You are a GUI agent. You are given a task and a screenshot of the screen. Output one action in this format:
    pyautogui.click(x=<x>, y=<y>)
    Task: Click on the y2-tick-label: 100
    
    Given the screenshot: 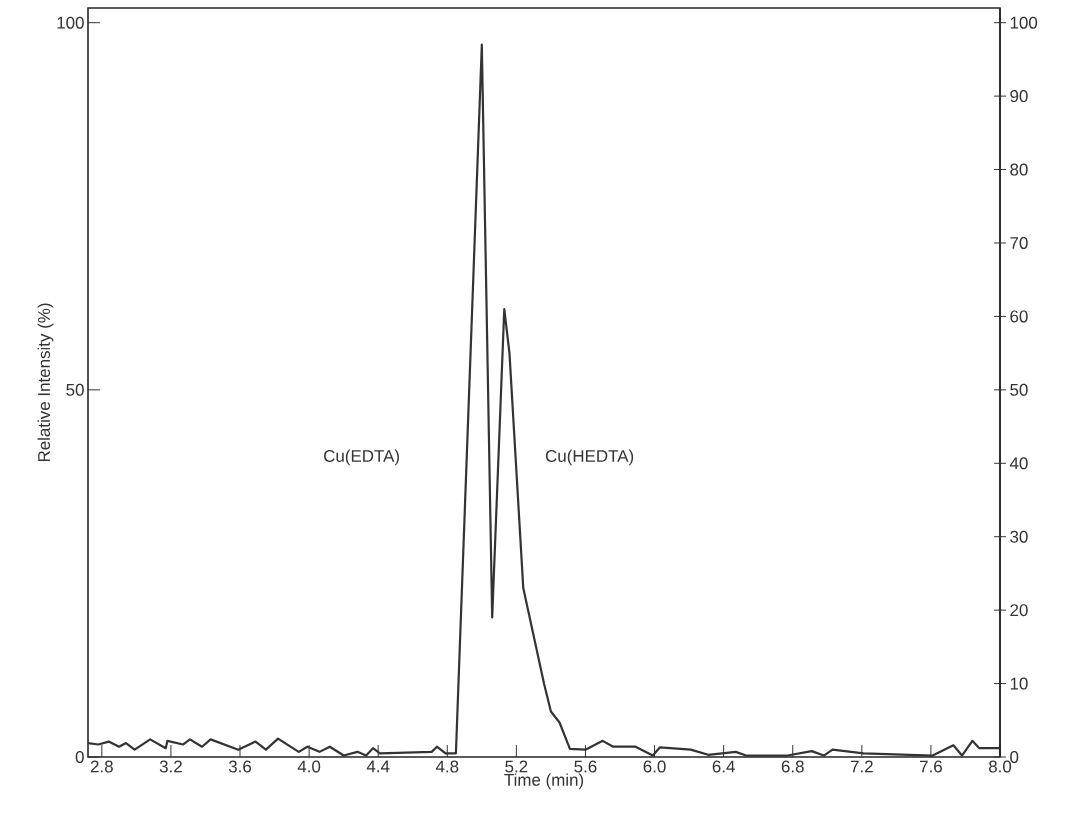 What is the action you would take?
    pyautogui.click(x=1024, y=22)
    